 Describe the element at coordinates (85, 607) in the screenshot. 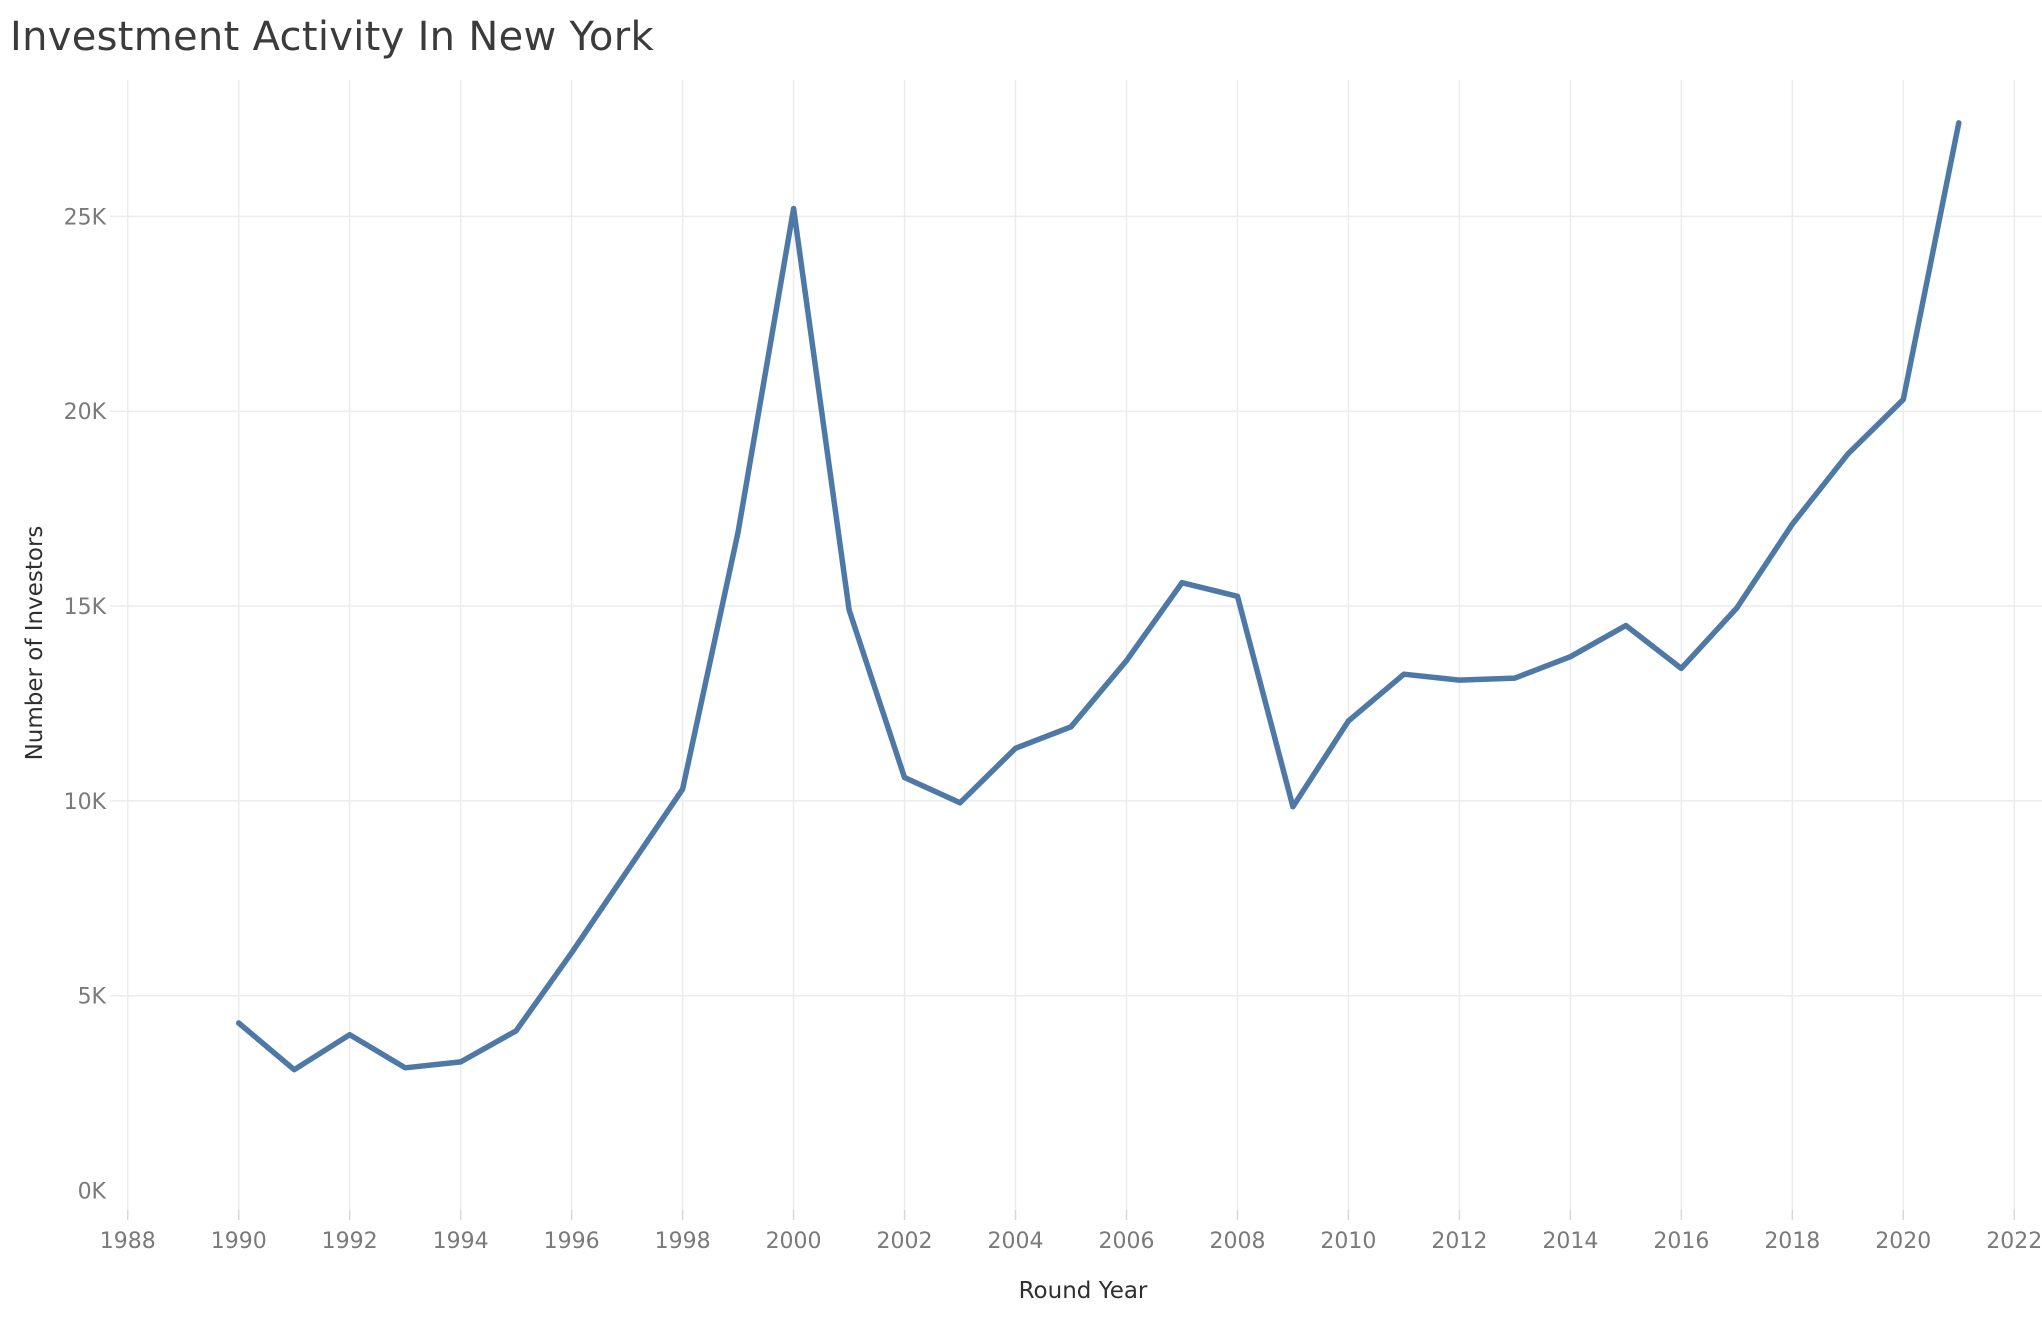

I see `y-tick-label: 15K` at that location.